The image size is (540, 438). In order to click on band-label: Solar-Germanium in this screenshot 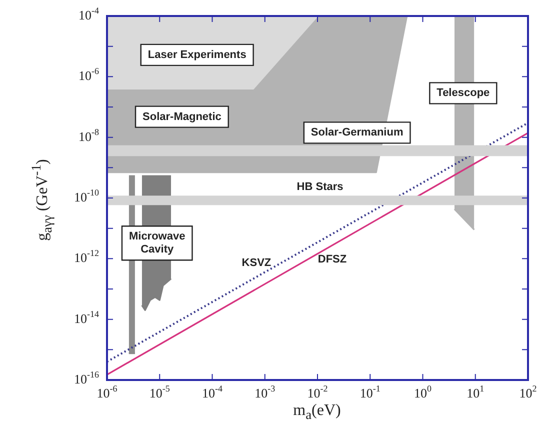, I will do `click(357, 132)`.